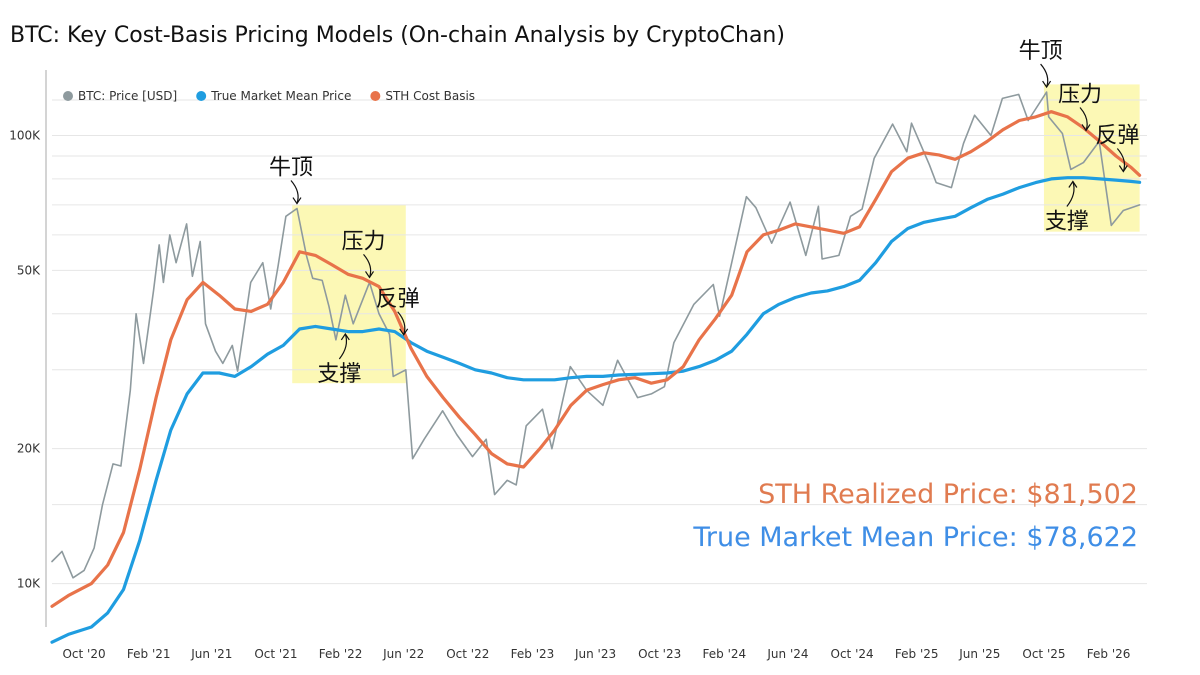 The height and width of the screenshot is (675, 1200). Describe the element at coordinates (1041, 51) in the screenshot. I see `annotation-label-5: 牛顶` at that location.